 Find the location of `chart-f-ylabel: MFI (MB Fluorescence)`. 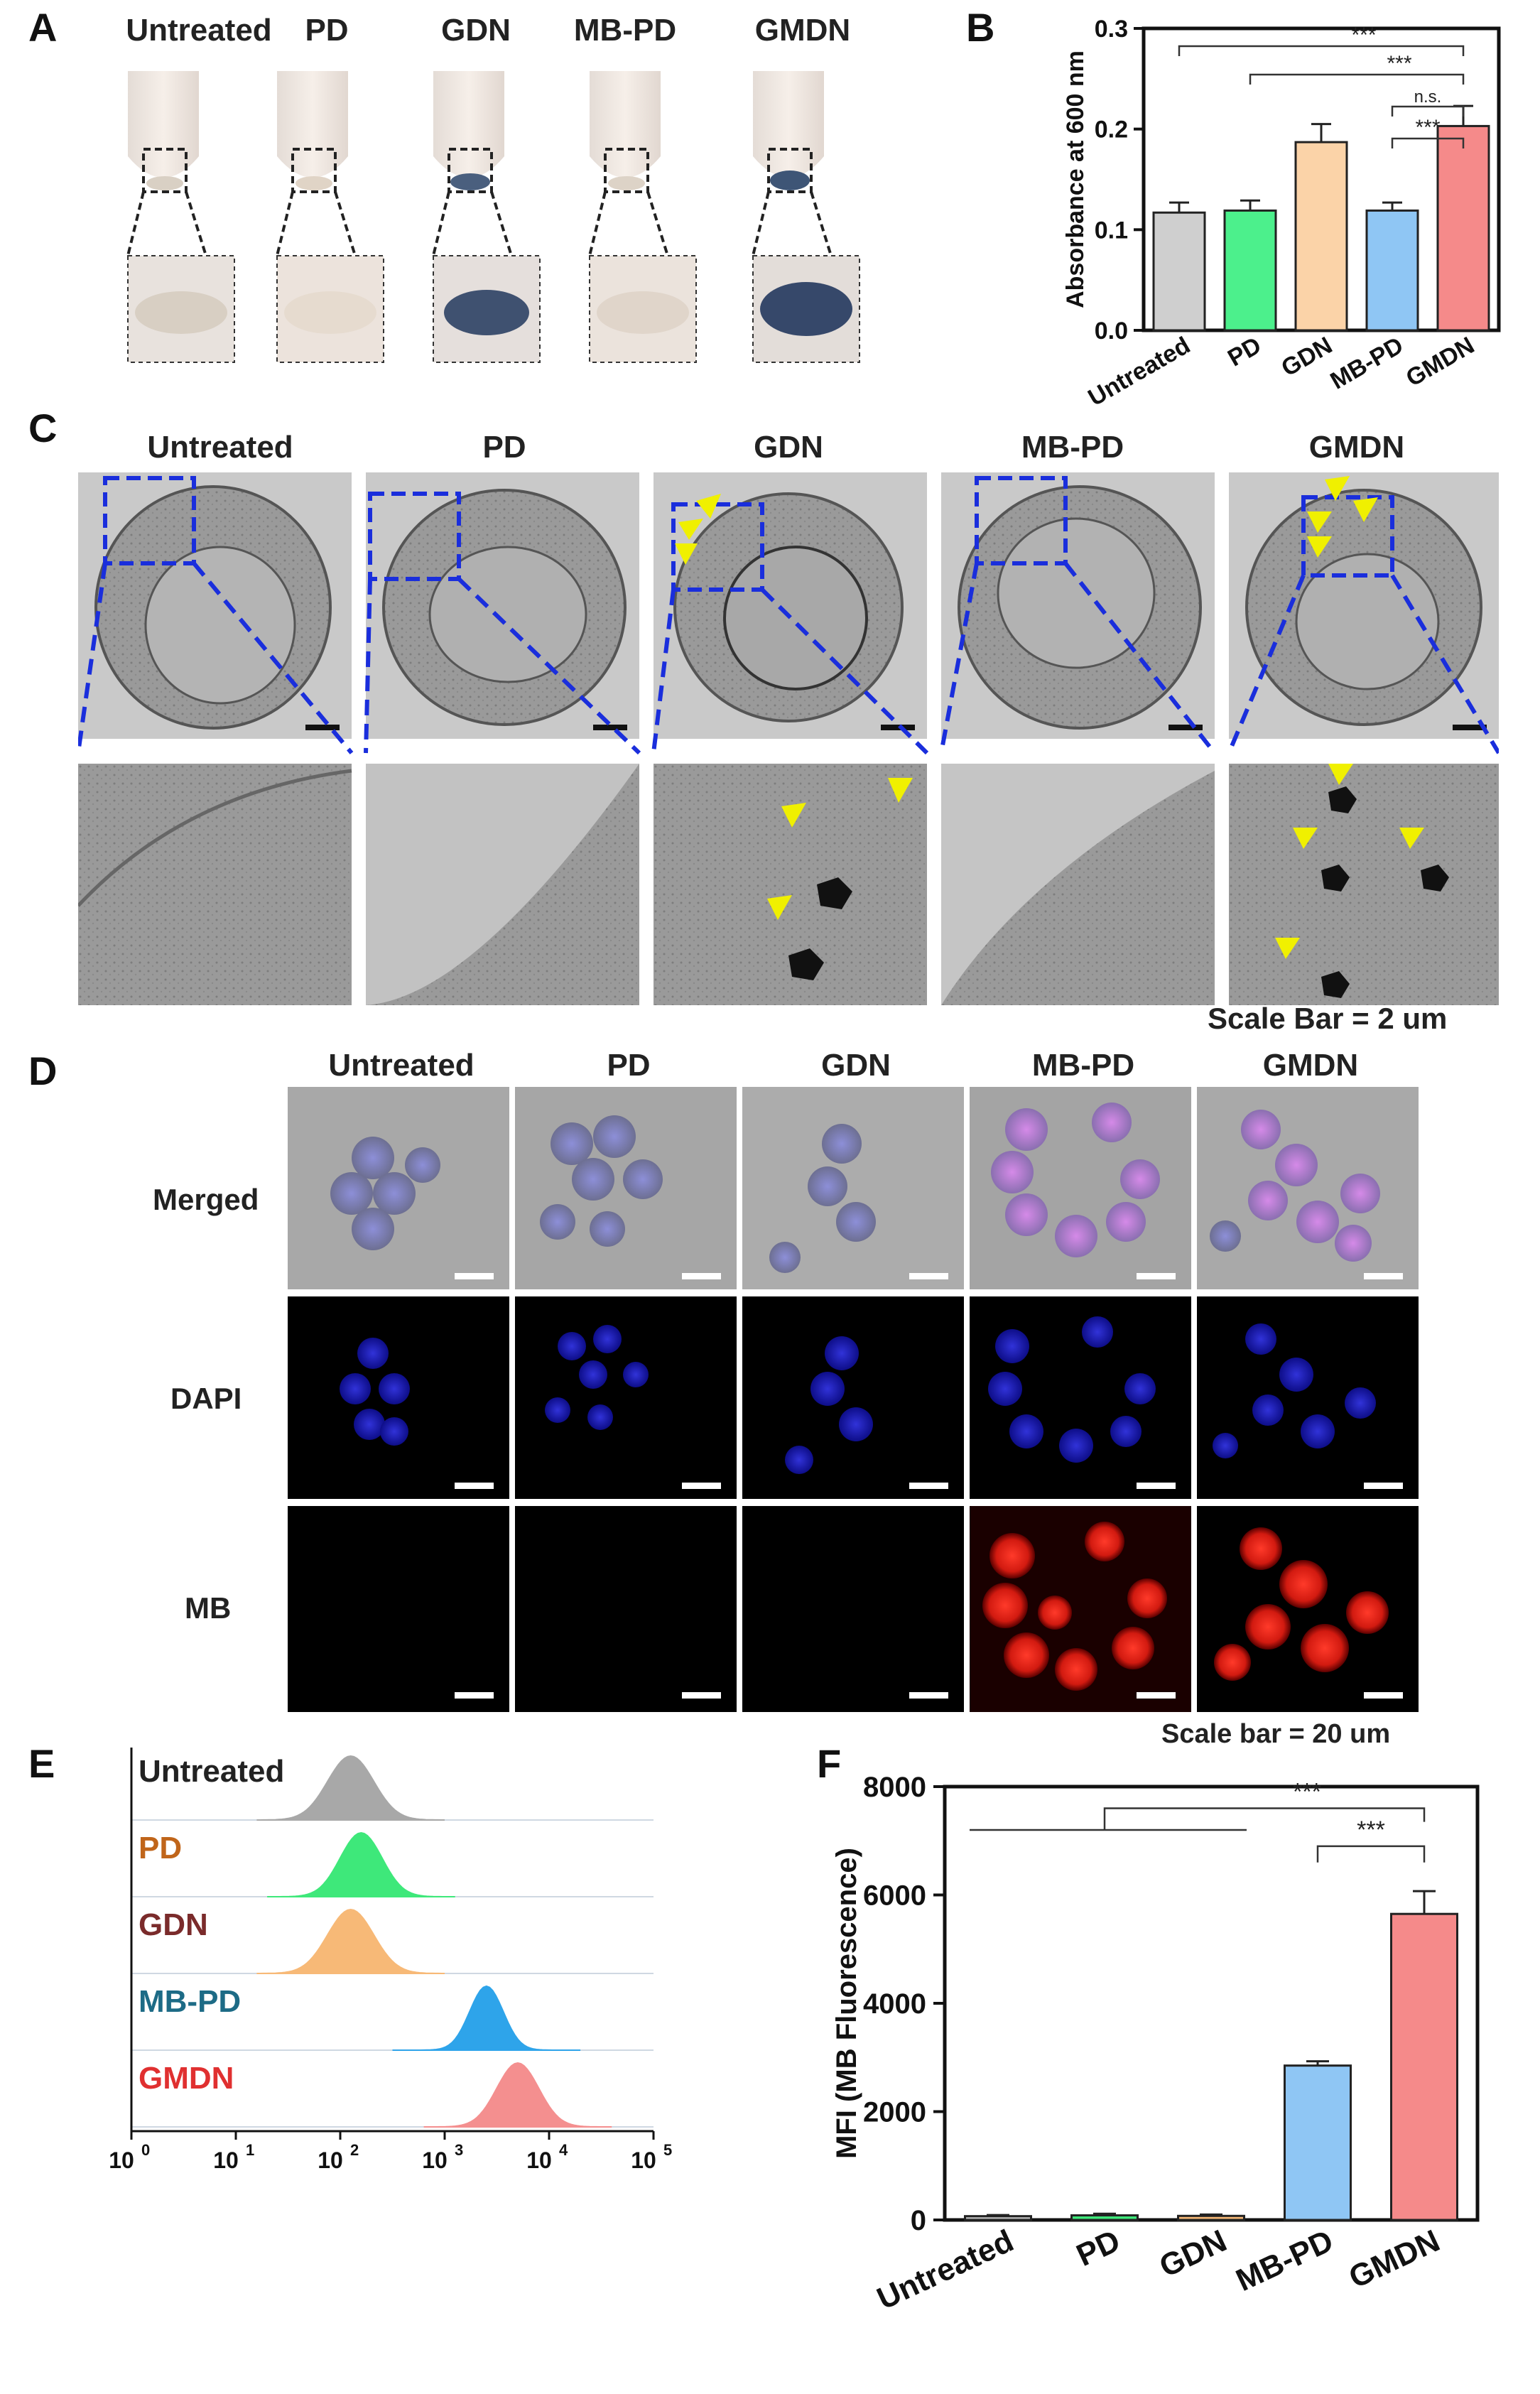

chart-f-ylabel: MFI (MB Fluorescence) is located at coordinates (847, 2003).